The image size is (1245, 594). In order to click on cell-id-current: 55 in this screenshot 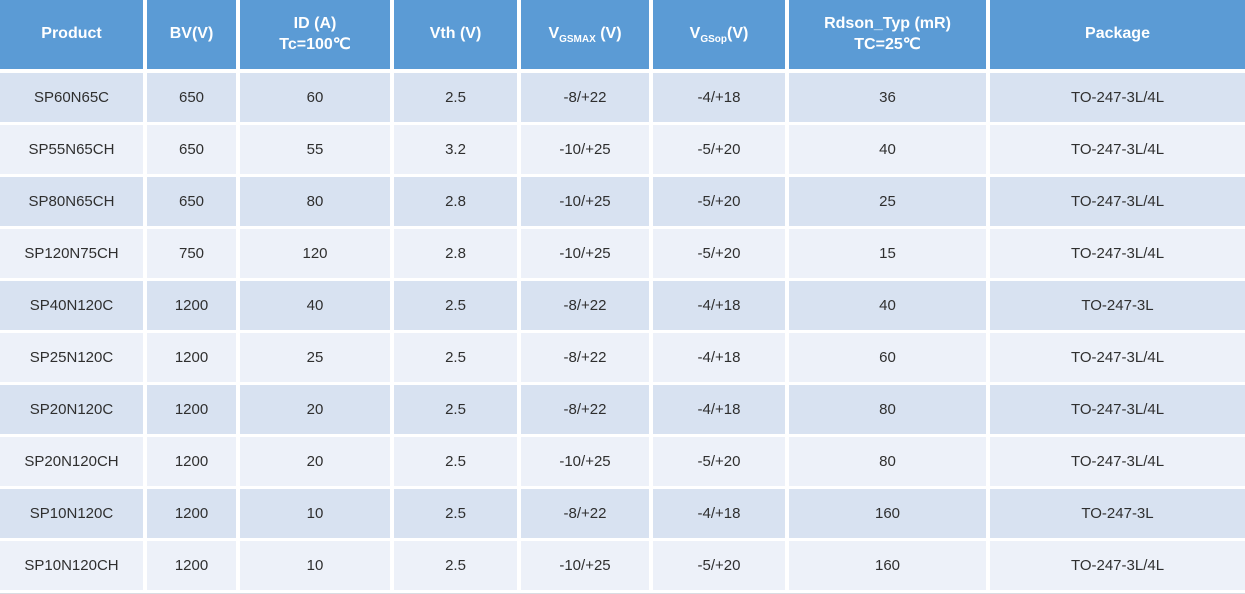, I will do `click(316, 150)`.